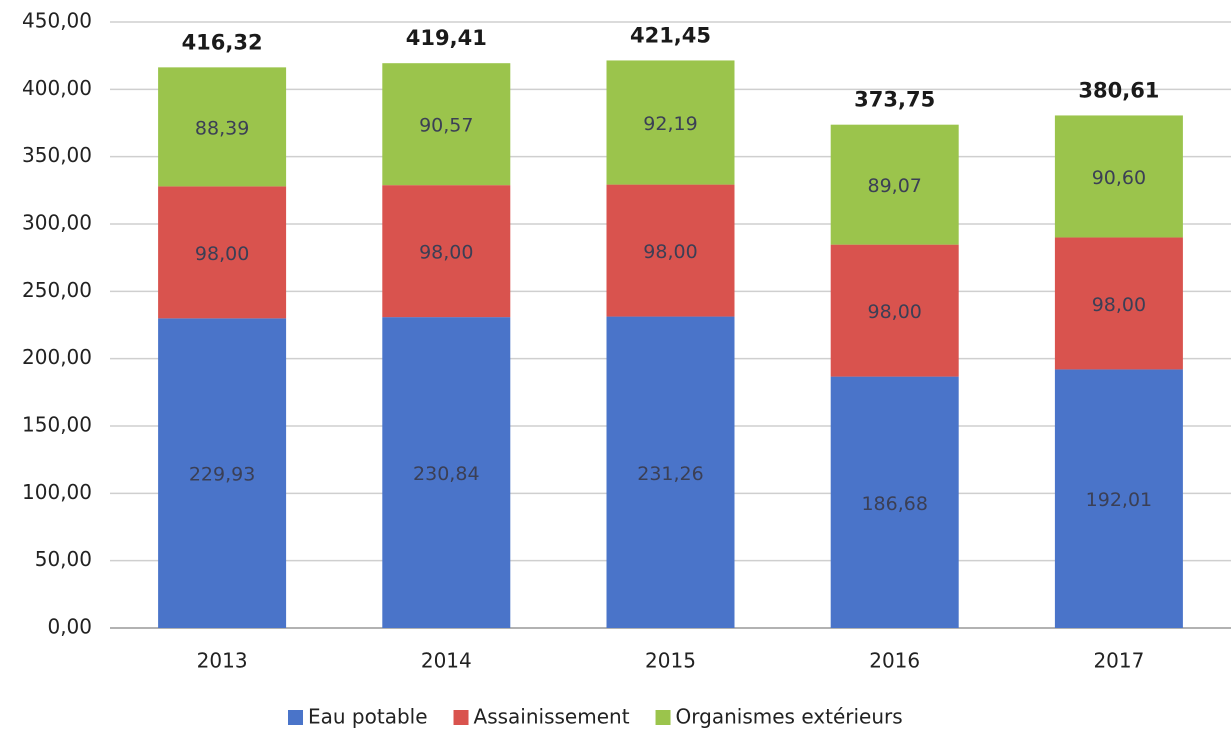 This screenshot has height=731, width=1231. Describe the element at coordinates (57, 223) in the screenshot. I see `y-tick-label: 300,00` at that location.